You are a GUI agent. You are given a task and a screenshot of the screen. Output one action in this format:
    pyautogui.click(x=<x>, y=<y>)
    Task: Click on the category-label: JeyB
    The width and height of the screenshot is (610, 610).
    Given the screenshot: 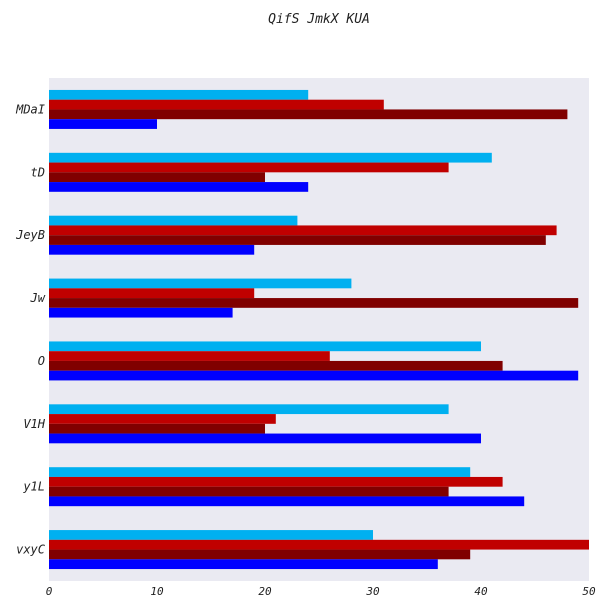 What is the action you would take?
    pyautogui.click(x=30, y=235)
    